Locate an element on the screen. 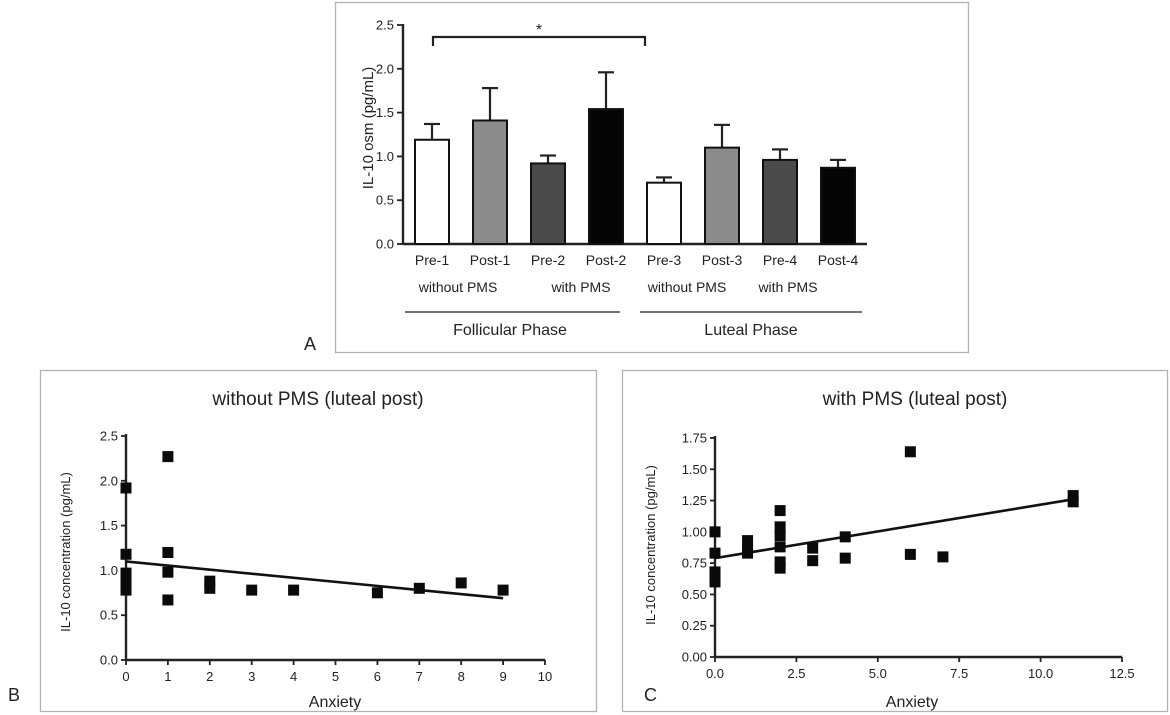  panel-a-y-tick-label: 2.5 is located at coordinates (385, 25).